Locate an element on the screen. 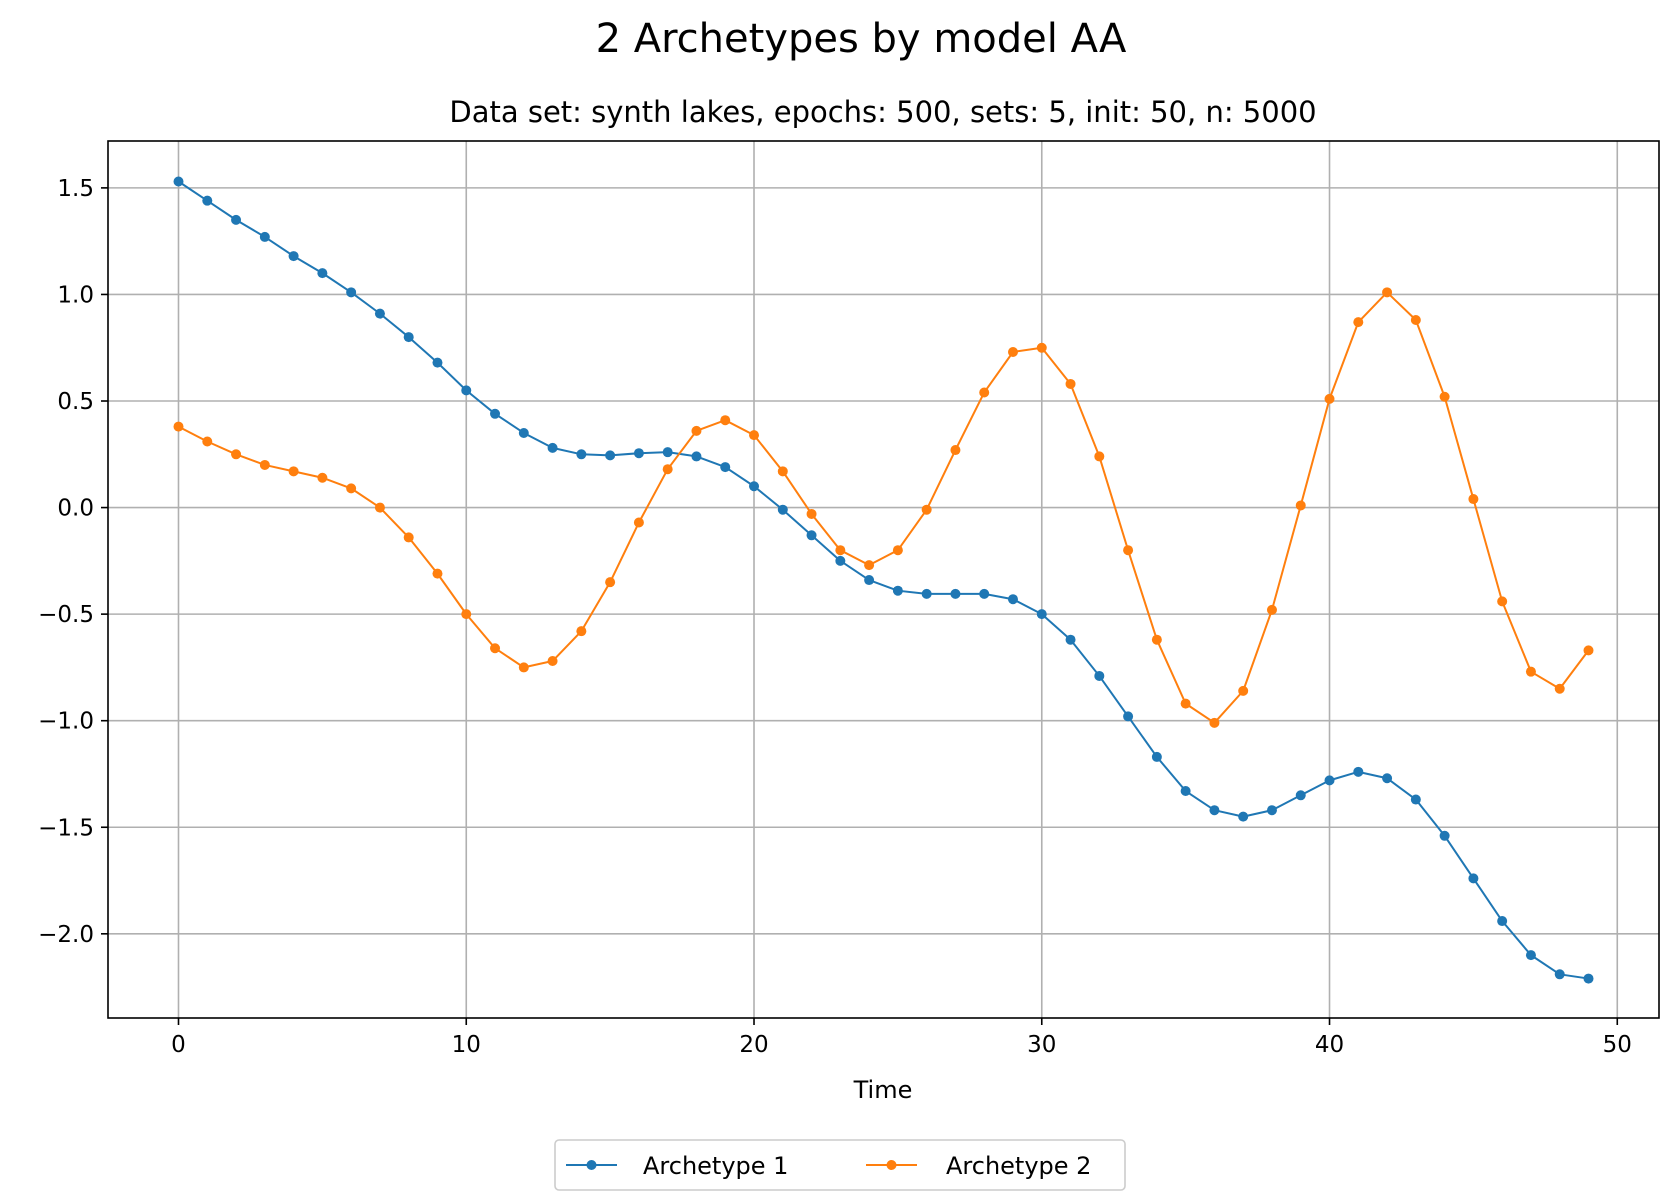 The image size is (1676, 1202). x-tick-label: 40 is located at coordinates (1329, 1045).